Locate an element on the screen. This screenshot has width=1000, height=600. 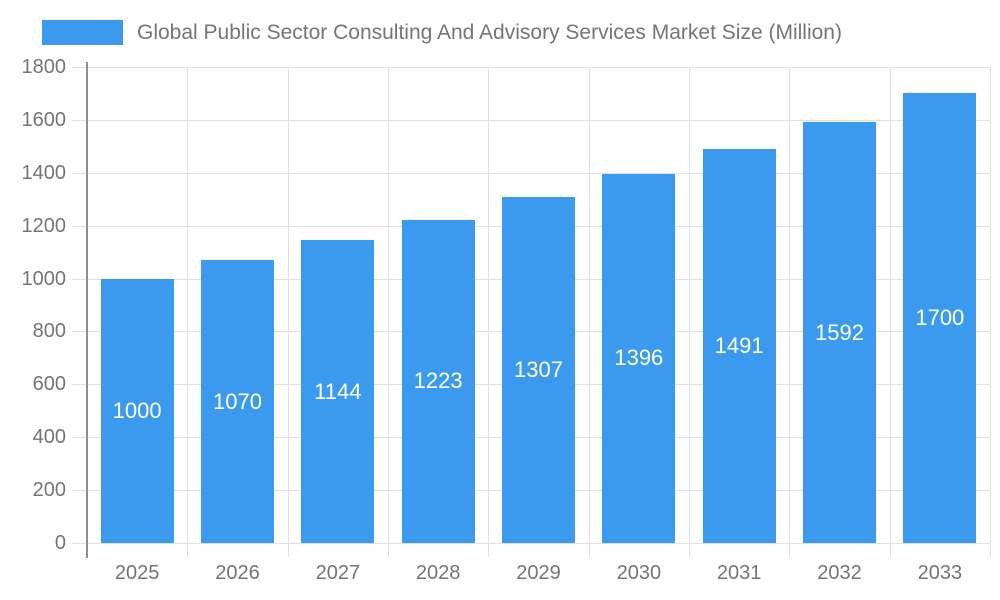
bar-value-label: 1700 is located at coordinates (940, 318).